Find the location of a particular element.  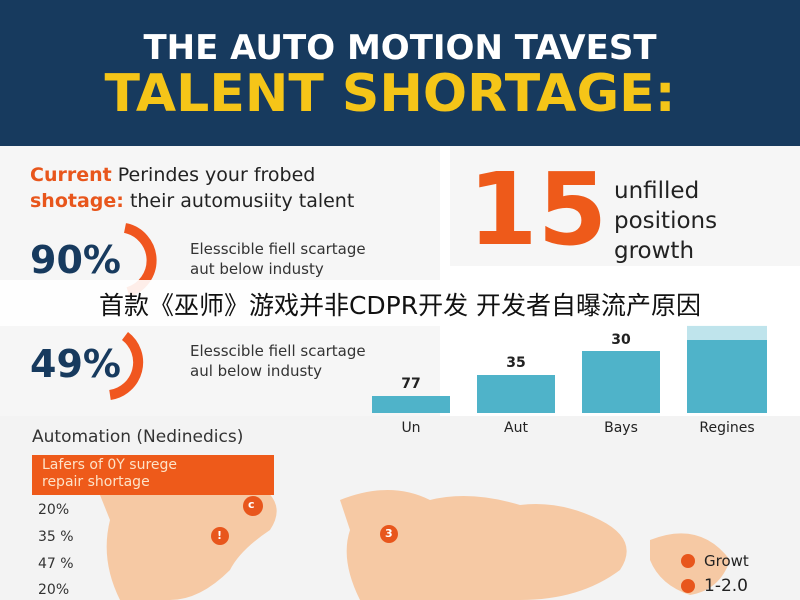

intro-line2: shotage: their automusiity talent is located at coordinates (192, 201).